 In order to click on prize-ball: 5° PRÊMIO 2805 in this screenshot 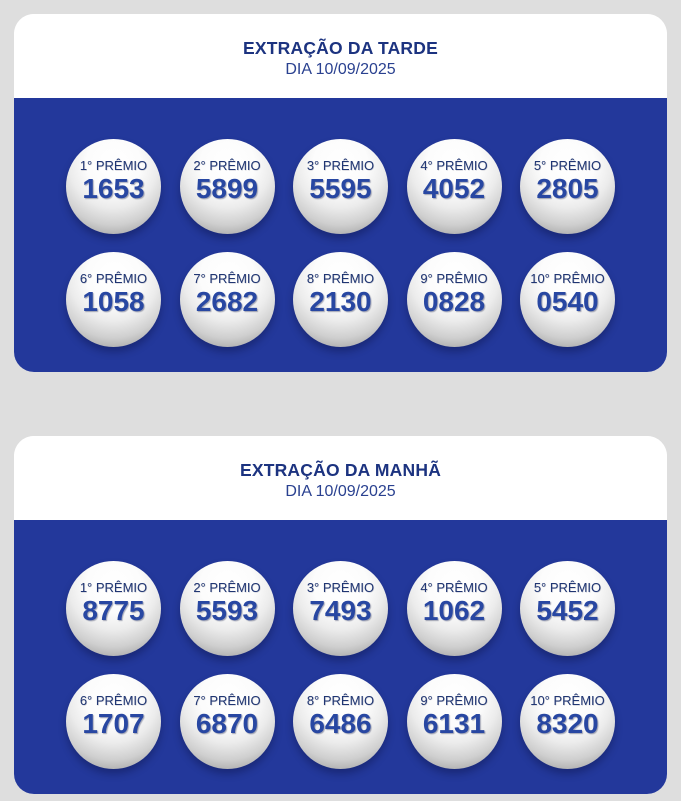, I will do `click(567, 186)`.